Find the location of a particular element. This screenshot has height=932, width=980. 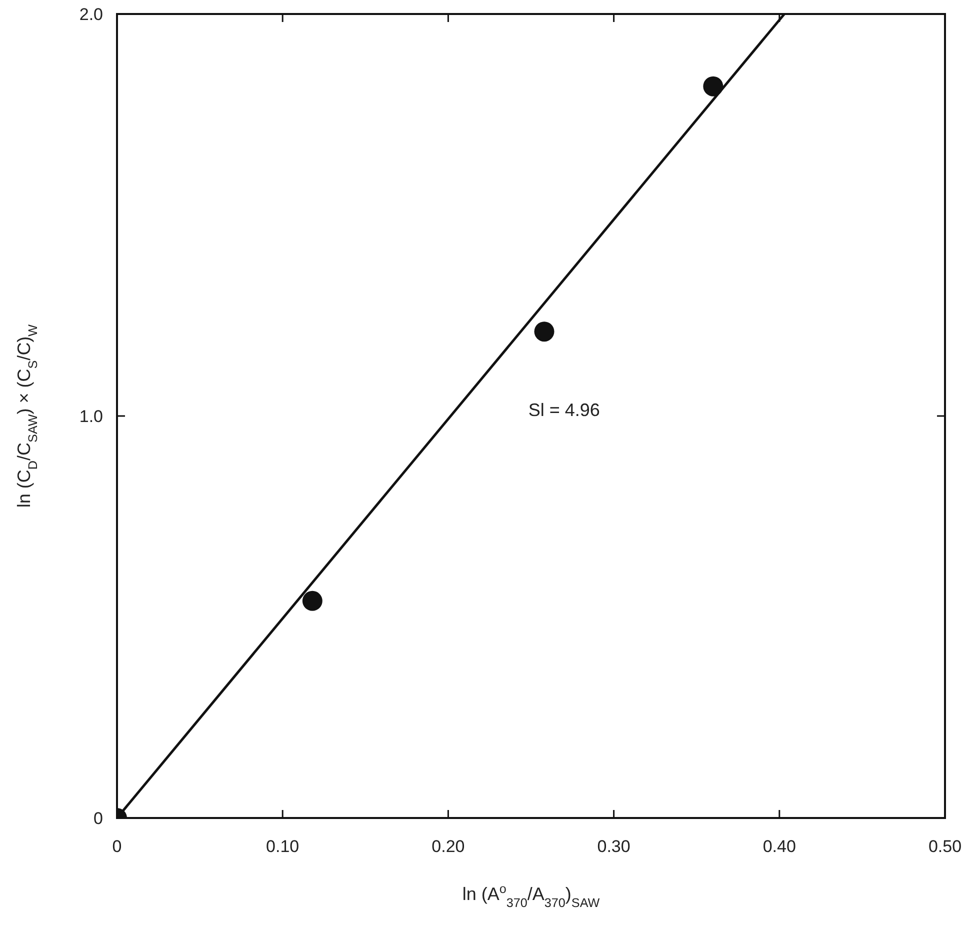

x-tick-label: 0.20 is located at coordinates (448, 846).